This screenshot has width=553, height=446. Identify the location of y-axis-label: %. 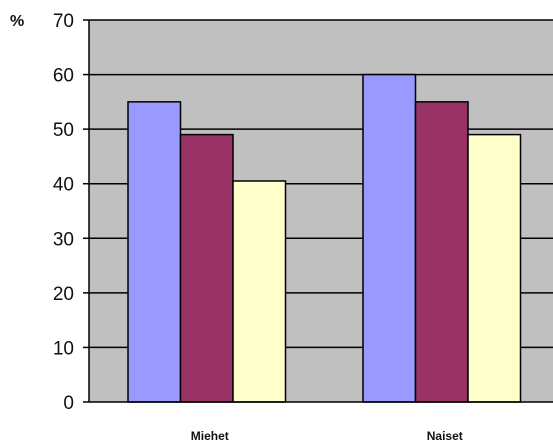
(17, 21).